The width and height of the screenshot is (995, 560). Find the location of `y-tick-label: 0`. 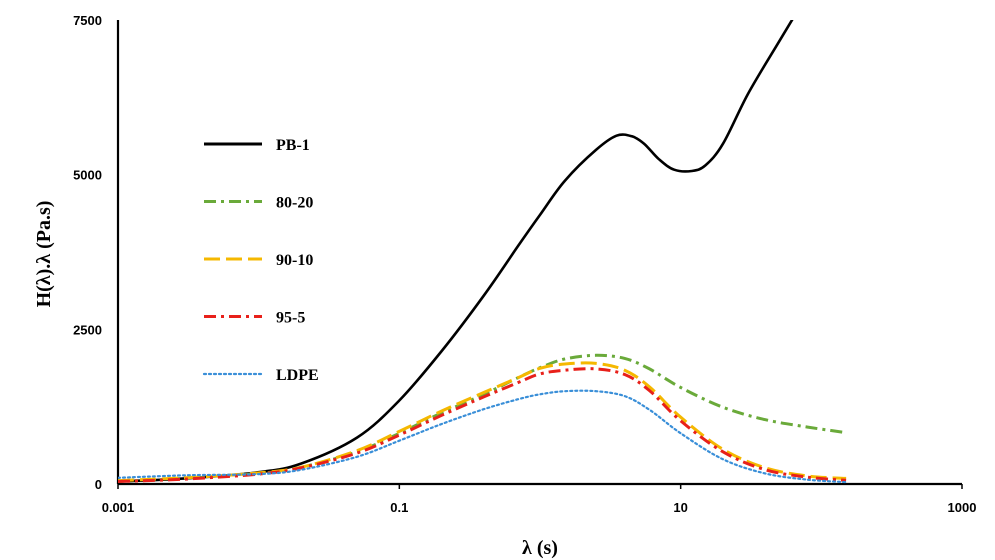

y-tick-label: 0 is located at coordinates (98, 484).